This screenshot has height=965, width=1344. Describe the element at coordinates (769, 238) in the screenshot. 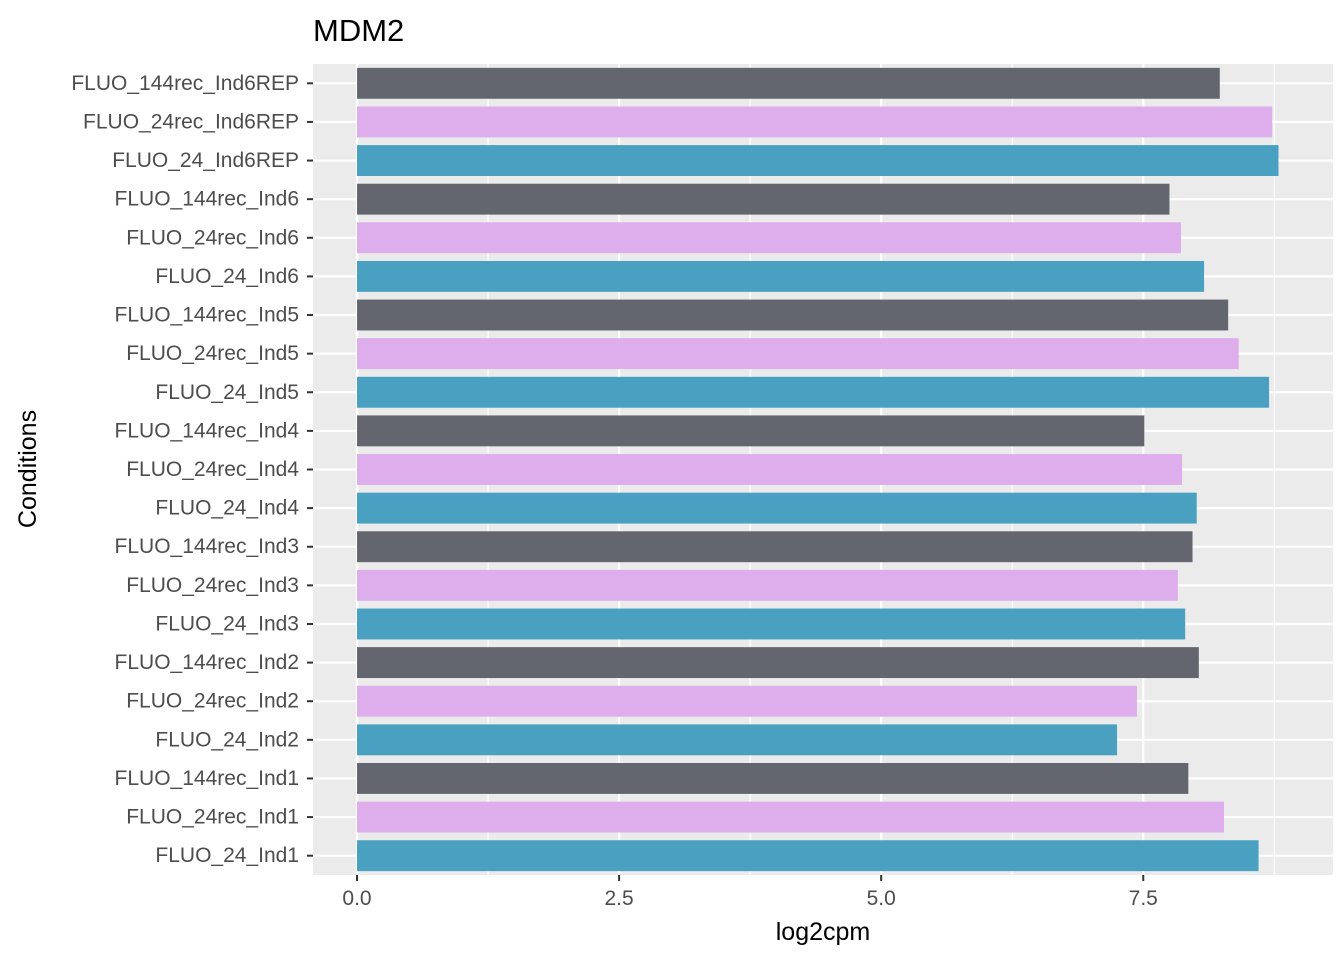

I see `bar-FLUO_24rec_Ind6` at that location.